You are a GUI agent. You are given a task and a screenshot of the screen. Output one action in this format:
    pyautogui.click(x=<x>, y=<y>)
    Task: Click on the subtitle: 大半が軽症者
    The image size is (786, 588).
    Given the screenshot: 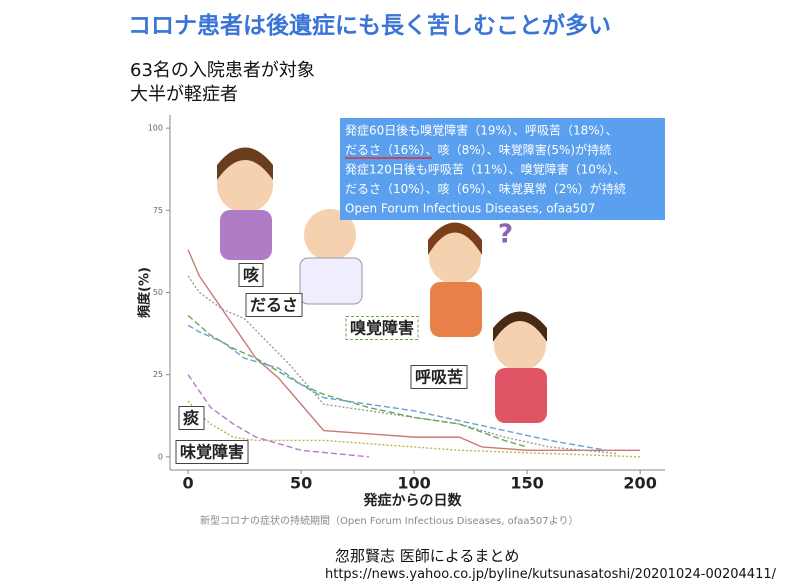 What is the action you would take?
    pyautogui.click(x=184, y=94)
    